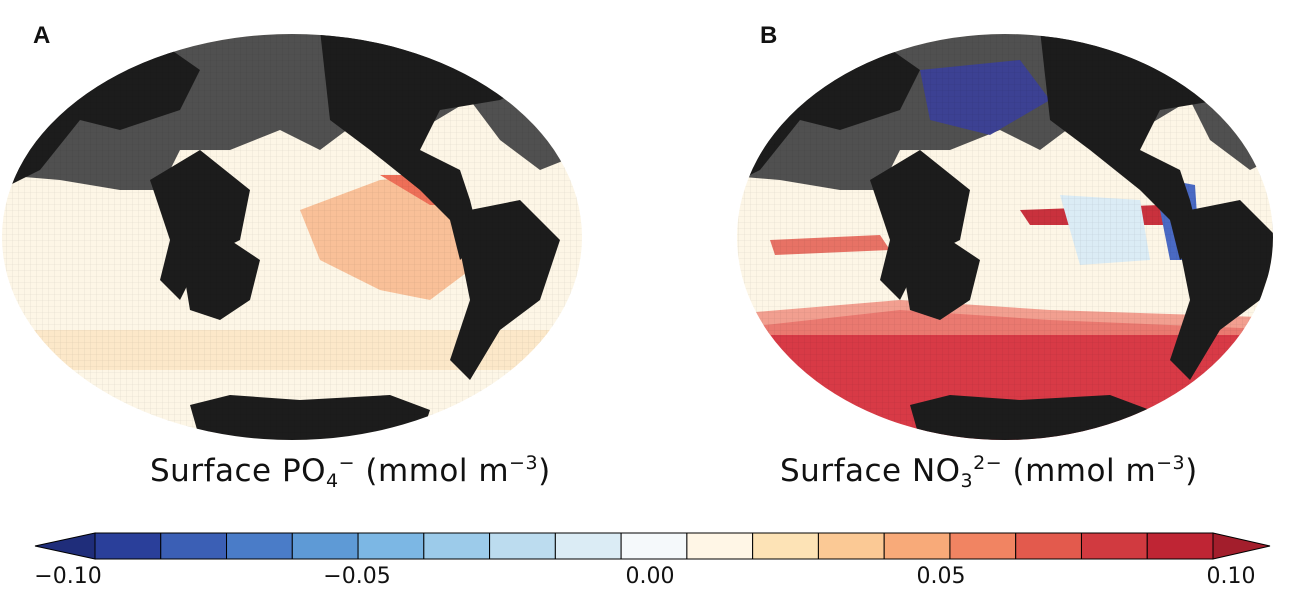 Image resolution: width=1299 pixels, height=589 pixels. What do you see at coordinates (870, 471) in the screenshot?
I see `caption-b-prefix: Surface NO` at bounding box center [870, 471].